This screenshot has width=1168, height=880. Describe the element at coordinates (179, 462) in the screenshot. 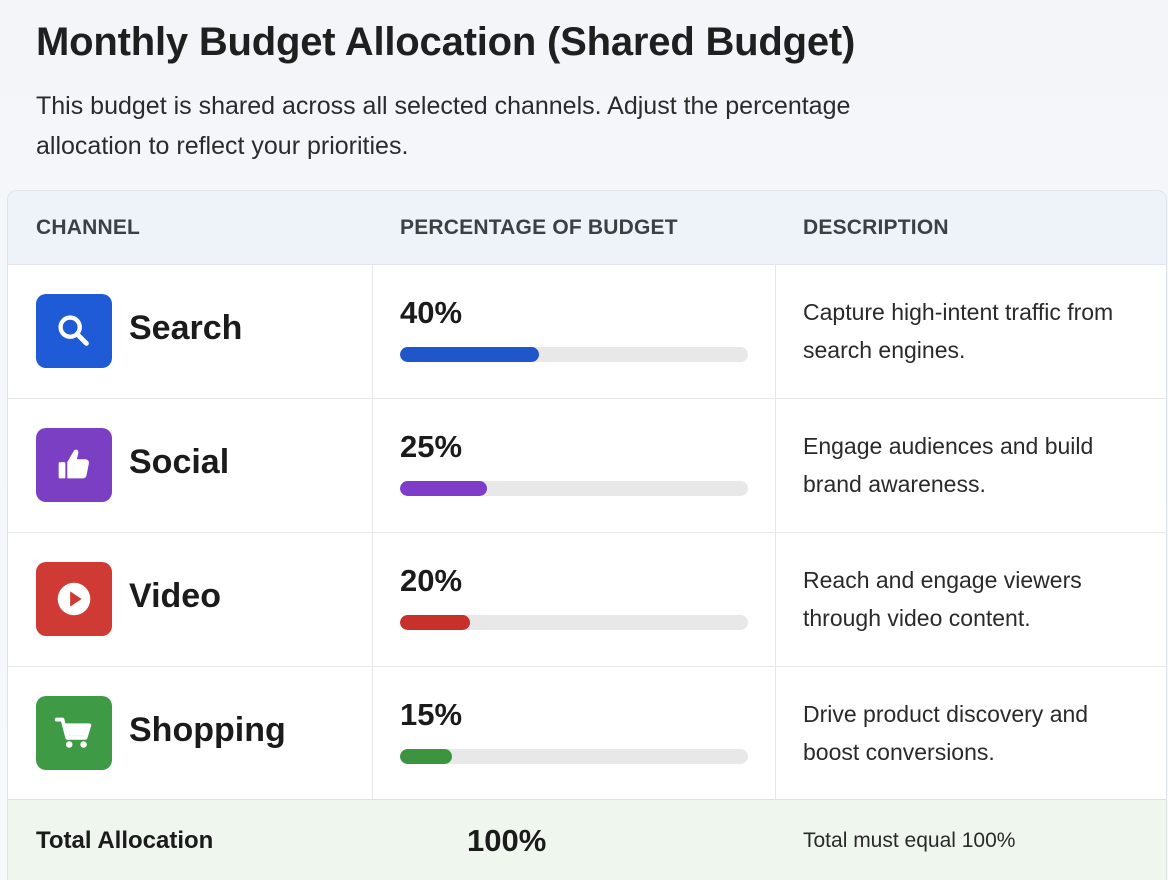

I see `channel-name: Social` at that location.